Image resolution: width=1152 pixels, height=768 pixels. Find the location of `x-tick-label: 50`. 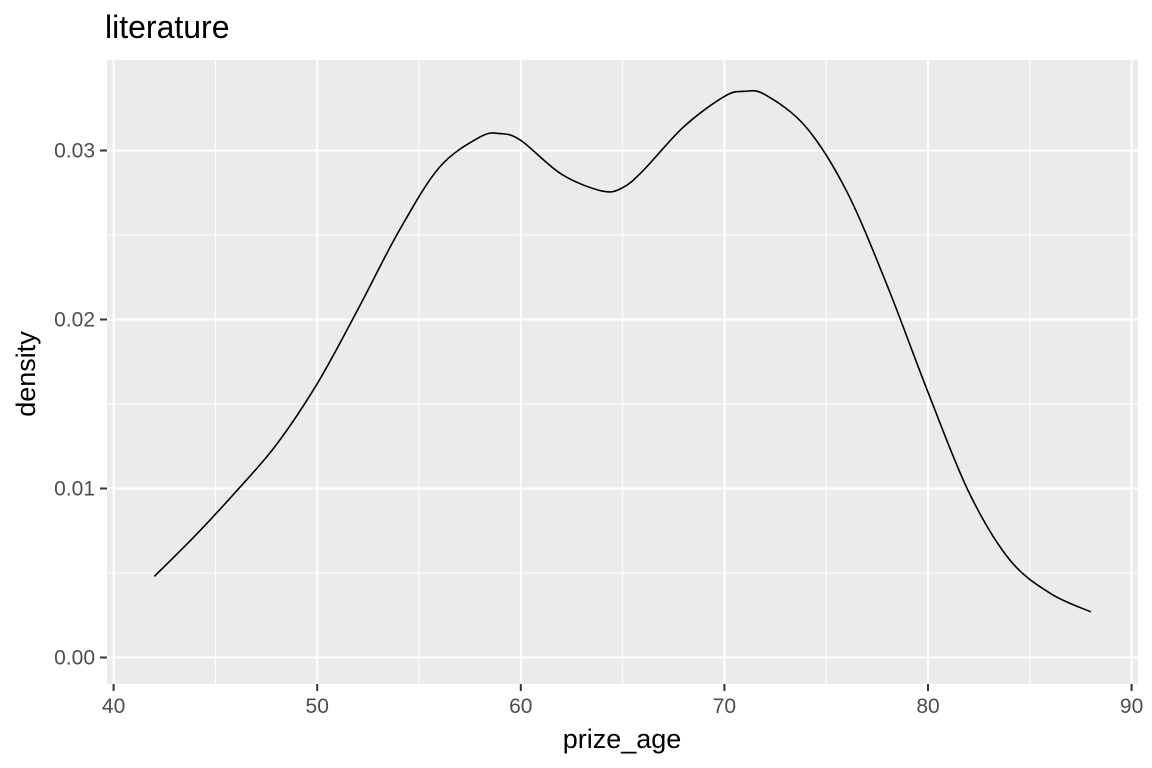

x-tick-label: 50 is located at coordinates (317, 706).